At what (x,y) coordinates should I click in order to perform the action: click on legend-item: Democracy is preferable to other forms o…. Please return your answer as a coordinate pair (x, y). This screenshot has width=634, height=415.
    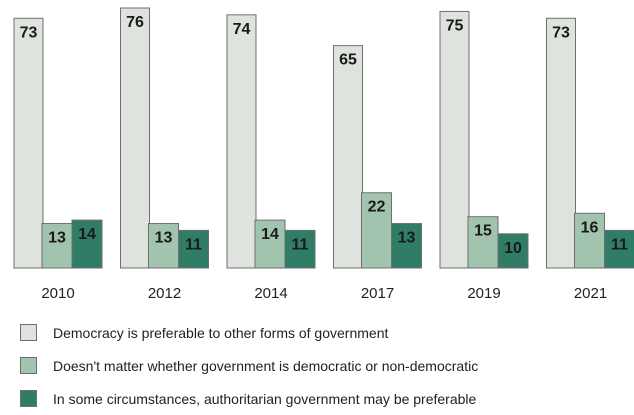
    Looking at the image, I should click on (249, 332).